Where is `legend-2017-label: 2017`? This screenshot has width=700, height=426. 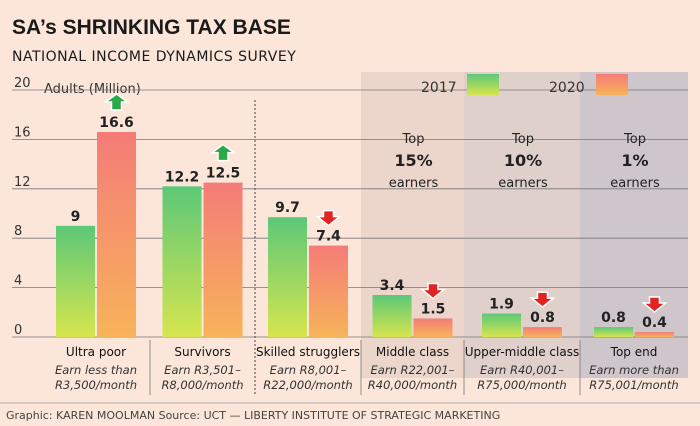
legend-2017-label: 2017 is located at coordinates (439, 88).